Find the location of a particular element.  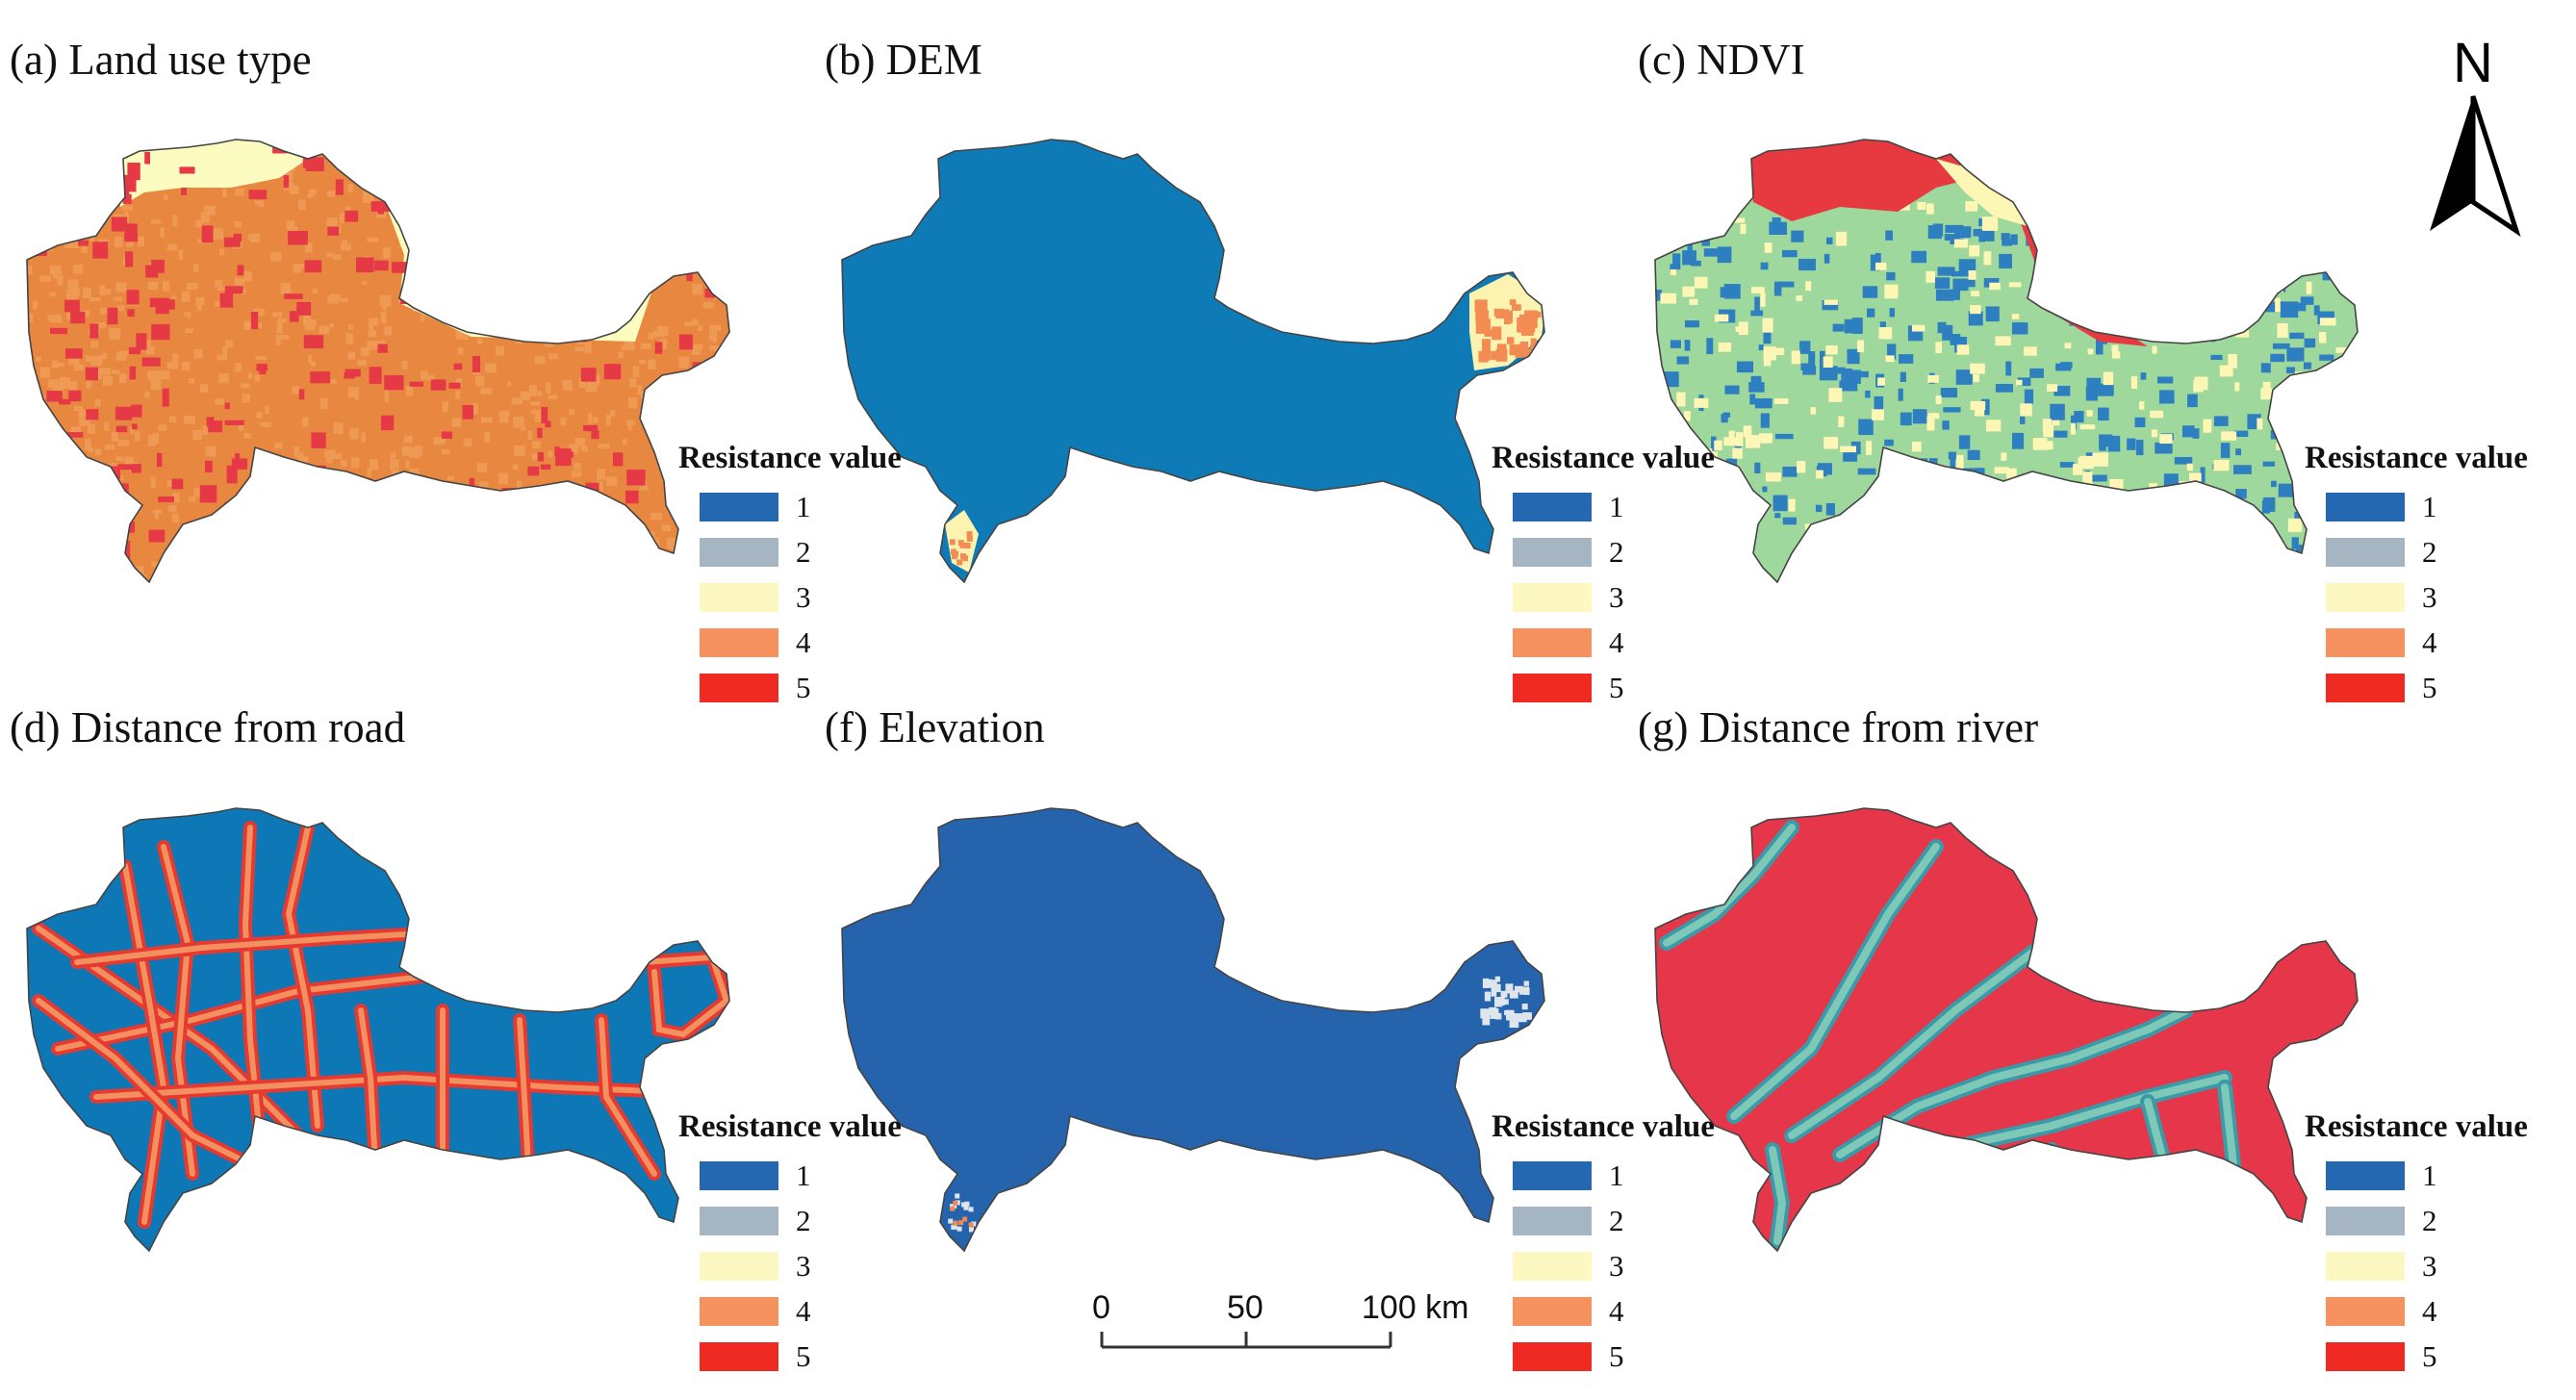

map-ndvi is located at coordinates (2006, 361).